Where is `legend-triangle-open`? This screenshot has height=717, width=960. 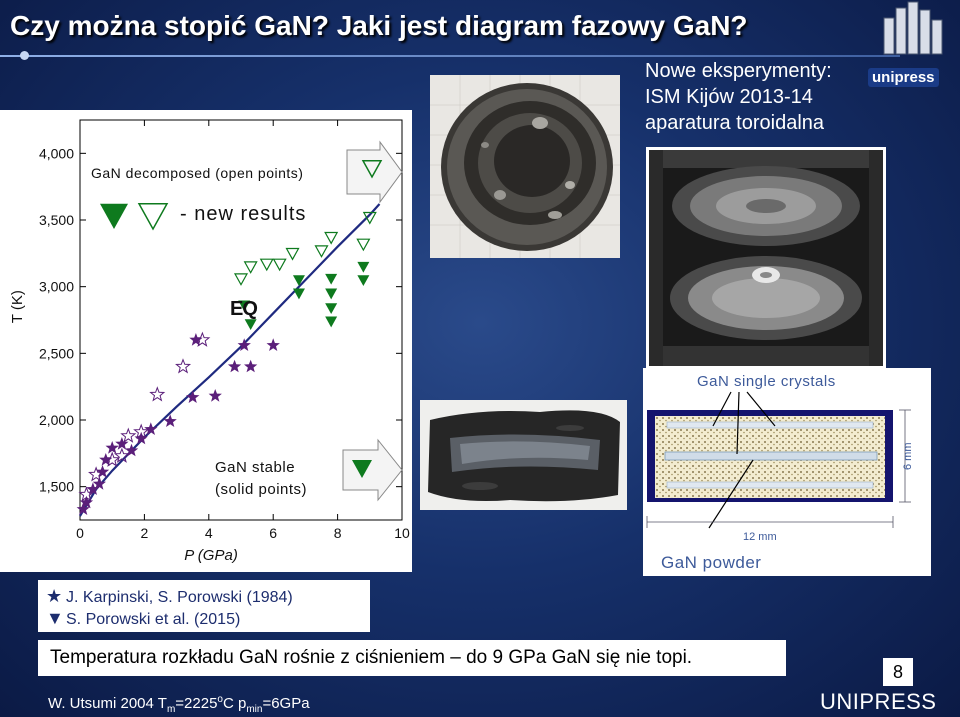 legend-triangle-open is located at coordinates (153, 217).